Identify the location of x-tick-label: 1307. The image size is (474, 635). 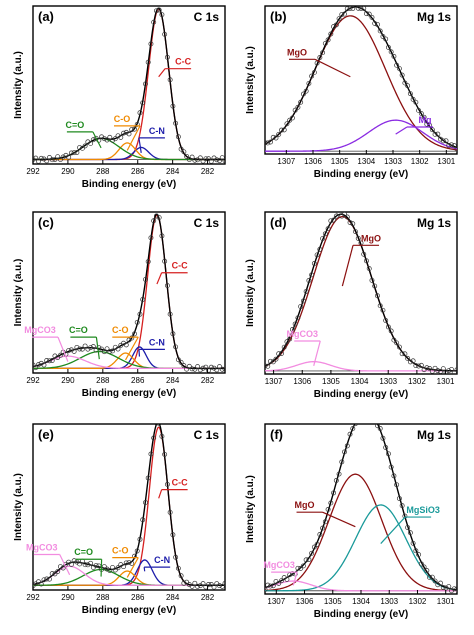
(276, 601).